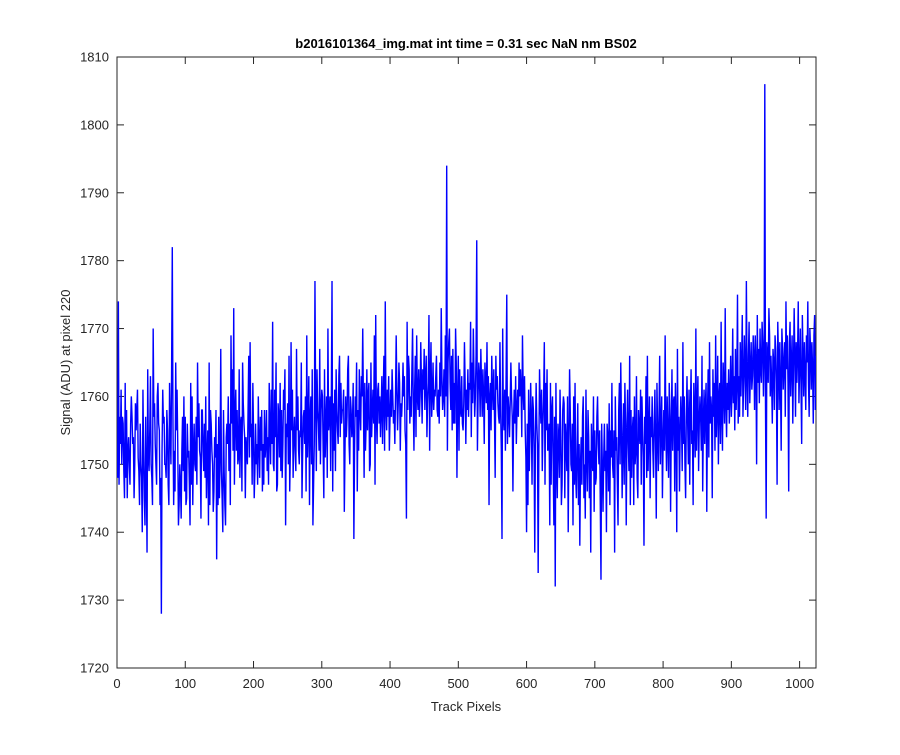 Image resolution: width=900 pixels, height=755 pixels. What do you see at coordinates (527, 683) in the screenshot?
I see `x-tick-label: 600` at bounding box center [527, 683].